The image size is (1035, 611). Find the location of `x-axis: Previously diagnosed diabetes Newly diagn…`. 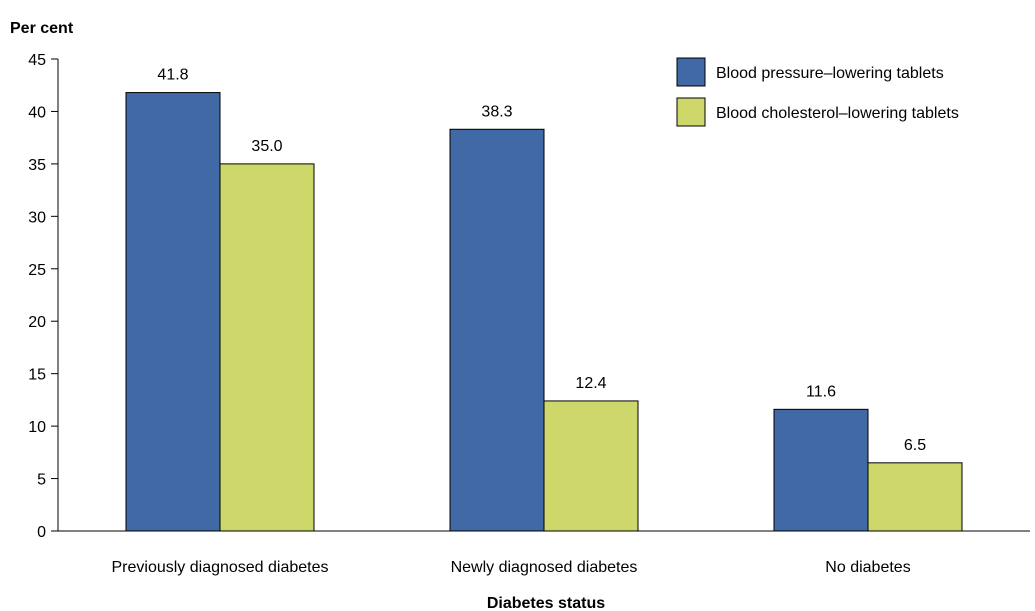

x-axis: Previously diagnosed diabetes Newly diagn… is located at coordinates (544, 553).